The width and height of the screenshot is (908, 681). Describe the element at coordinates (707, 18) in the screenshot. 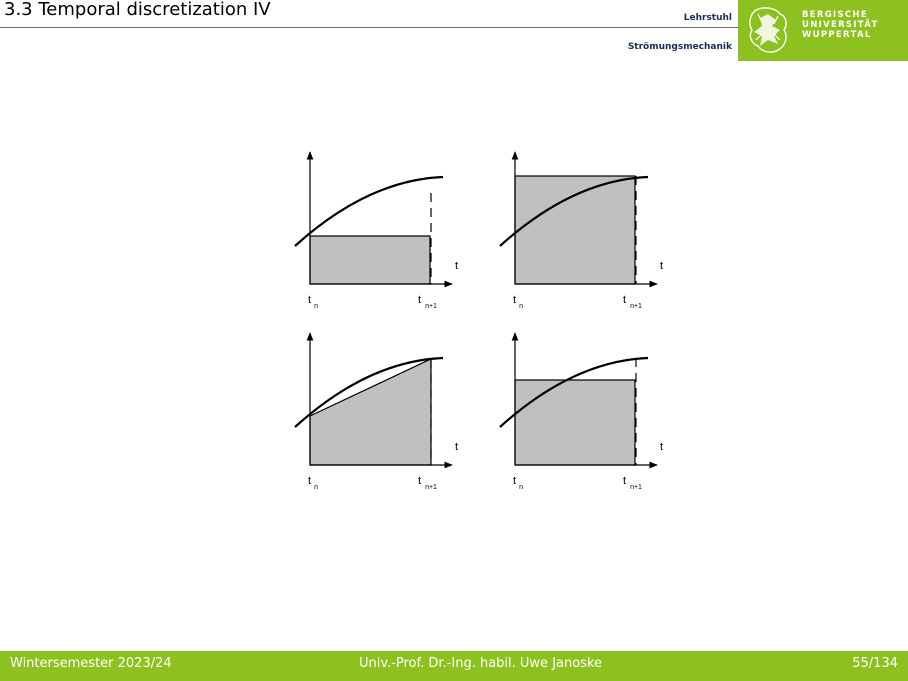

I see `chair-name-line1: Lehrstuhl` at that location.